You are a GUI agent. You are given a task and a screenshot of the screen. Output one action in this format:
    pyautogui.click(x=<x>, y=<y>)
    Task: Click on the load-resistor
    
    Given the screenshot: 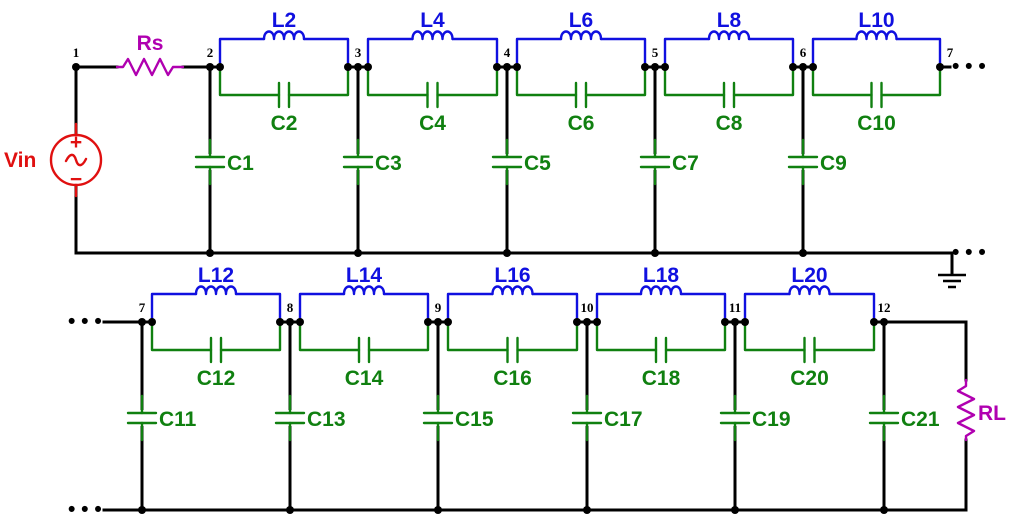 What is the action you would take?
    pyautogui.click(x=966, y=410)
    